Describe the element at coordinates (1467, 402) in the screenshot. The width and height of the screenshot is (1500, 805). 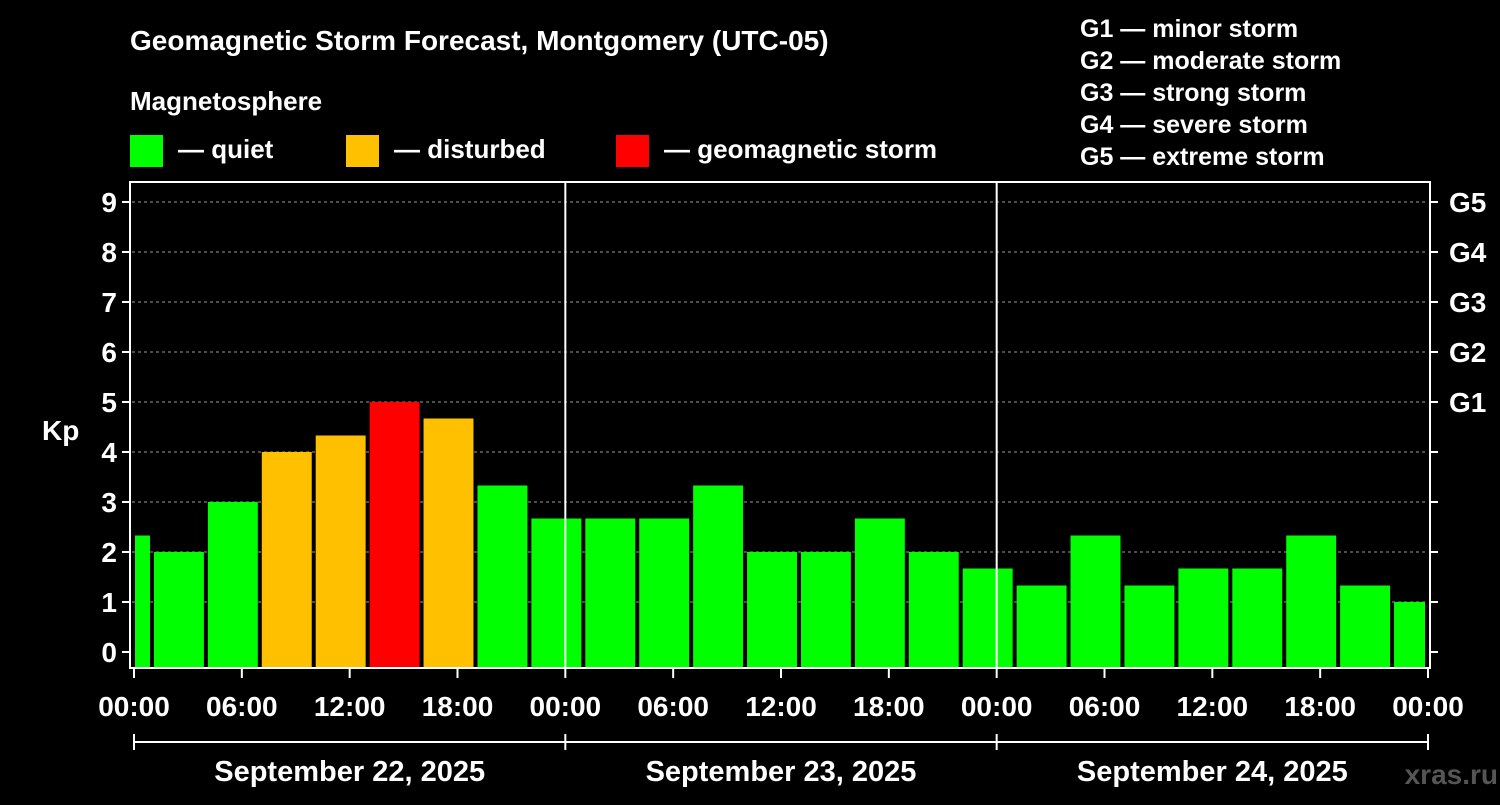
I see `g-scale-label: G1` at that location.